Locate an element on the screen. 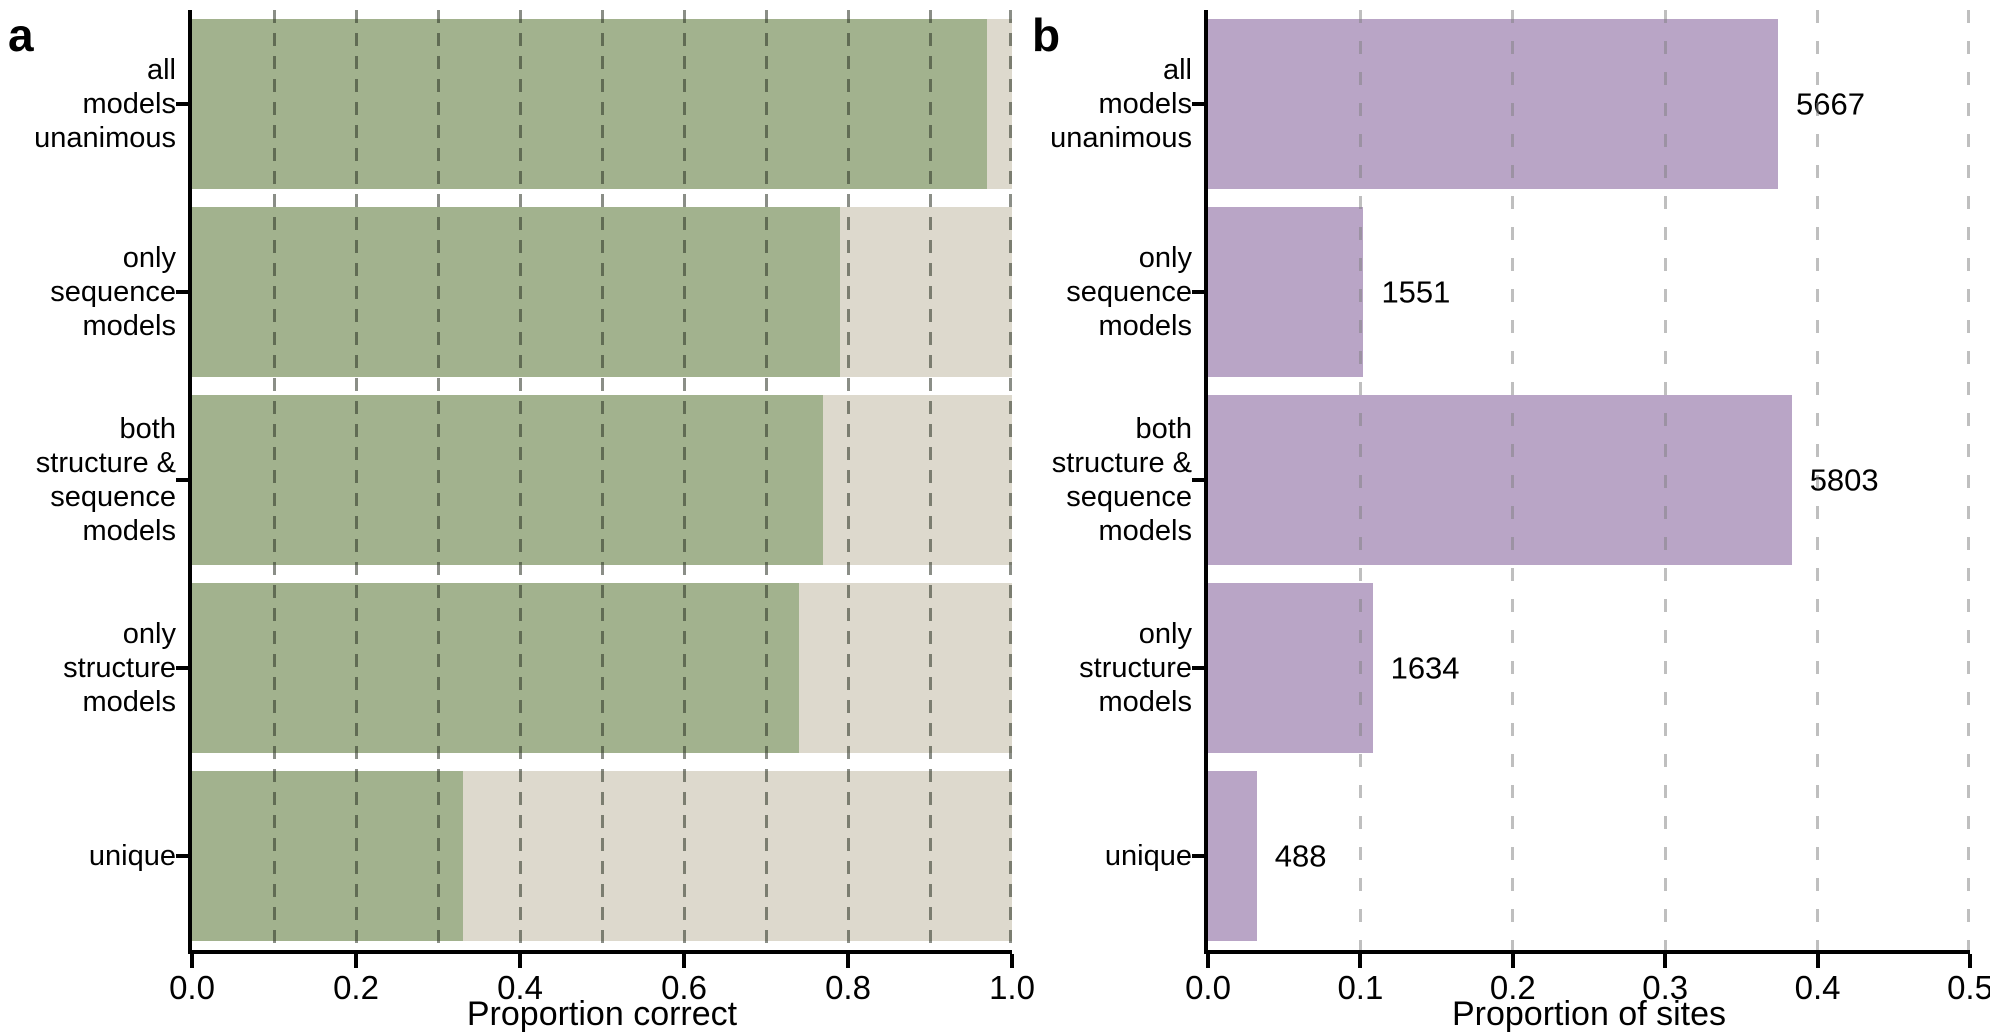 This screenshot has height=1036, width=1990. panel-b-row: 5803 is located at coordinates (1589, 480).